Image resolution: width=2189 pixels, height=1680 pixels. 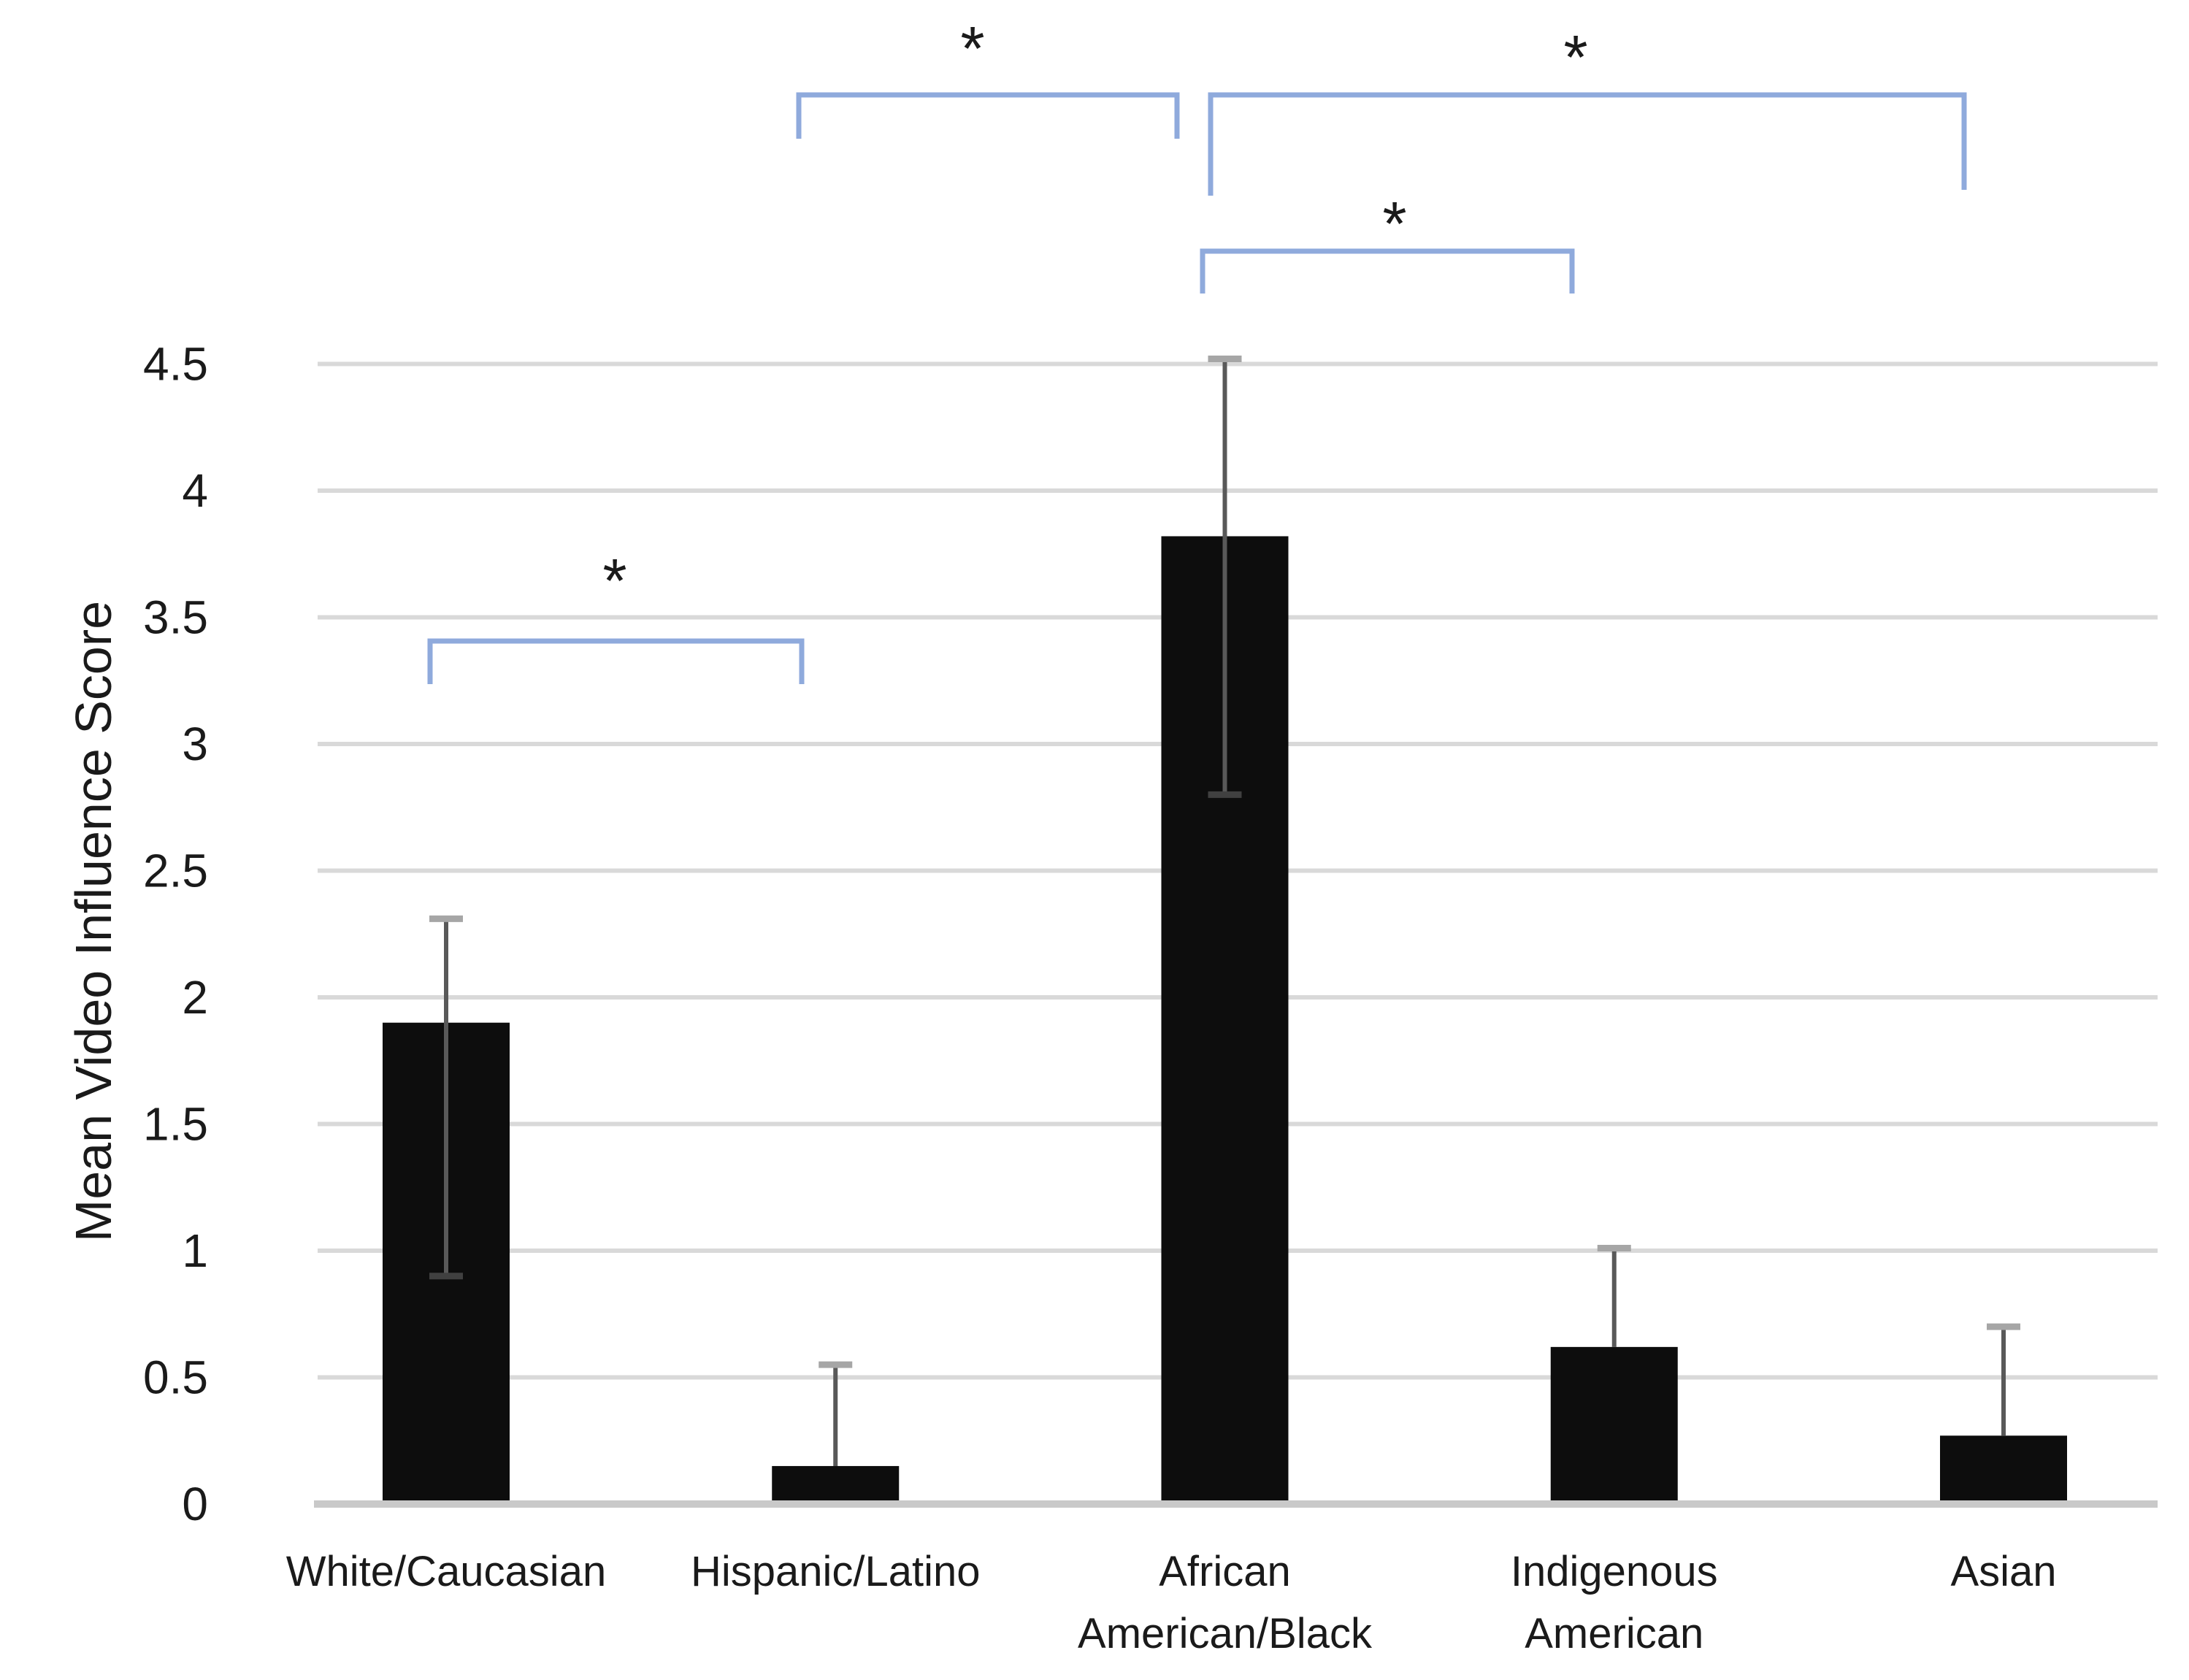 What do you see at coordinates (616, 661) in the screenshot?
I see `significance-bracket-white-caucasian--hispanic-latino` at bounding box center [616, 661].